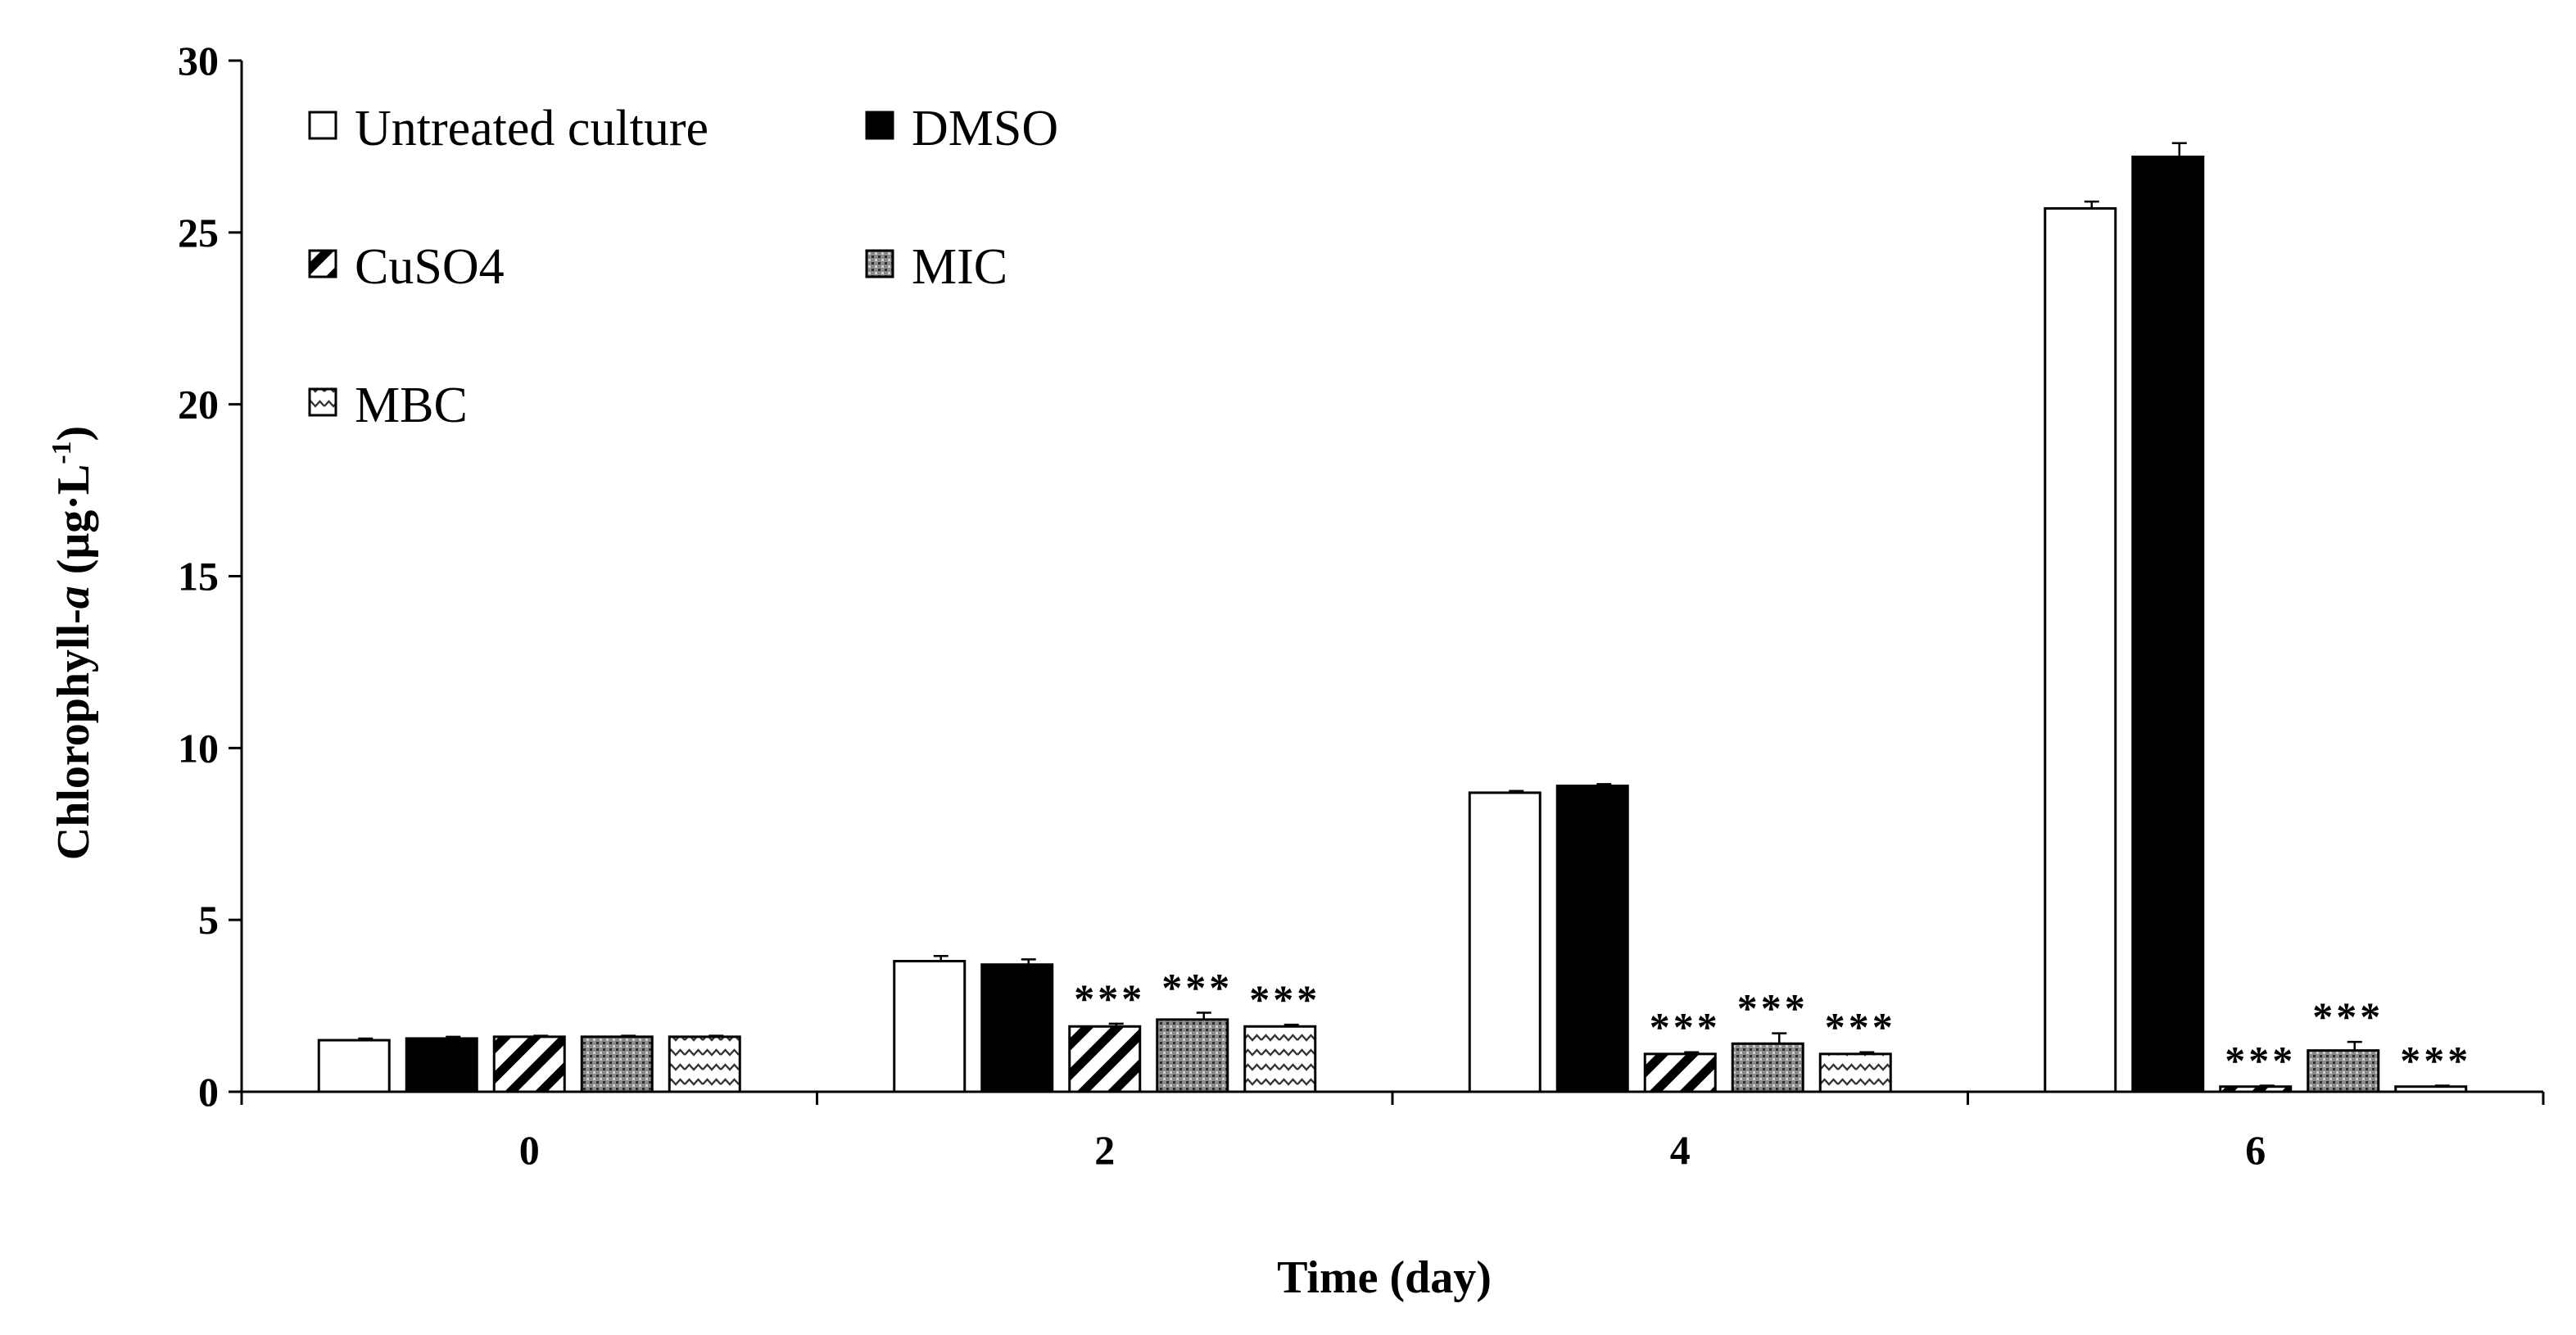 The height and width of the screenshot is (1335, 2576). Describe the element at coordinates (1104, 1150) in the screenshot. I see `x-tick-label: 2` at that location.